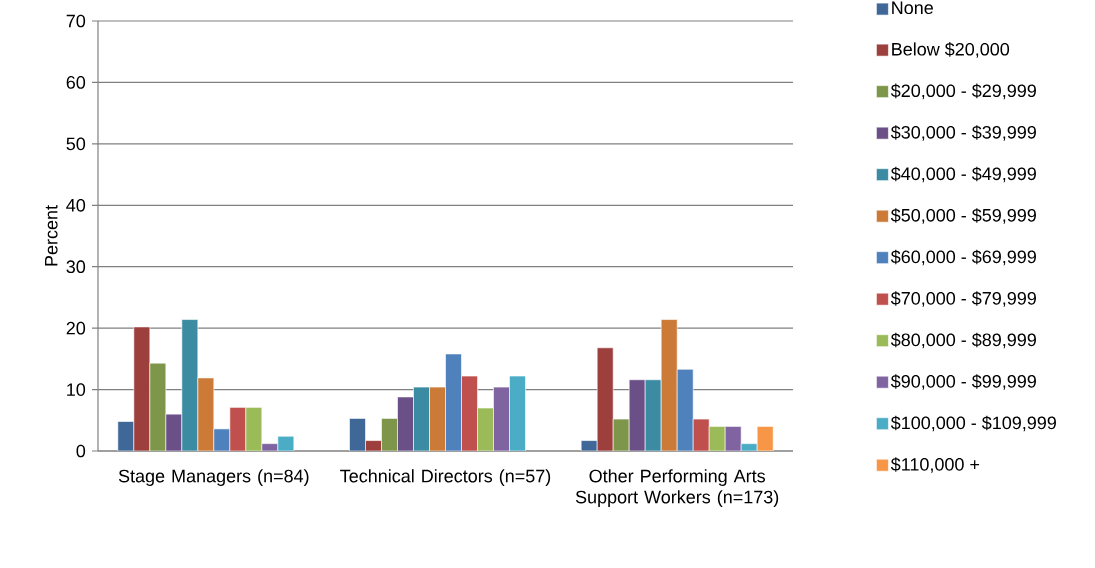 The image size is (1095, 568). I want to click on legend-label: $100,000 - $109,999, so click(973, 423).